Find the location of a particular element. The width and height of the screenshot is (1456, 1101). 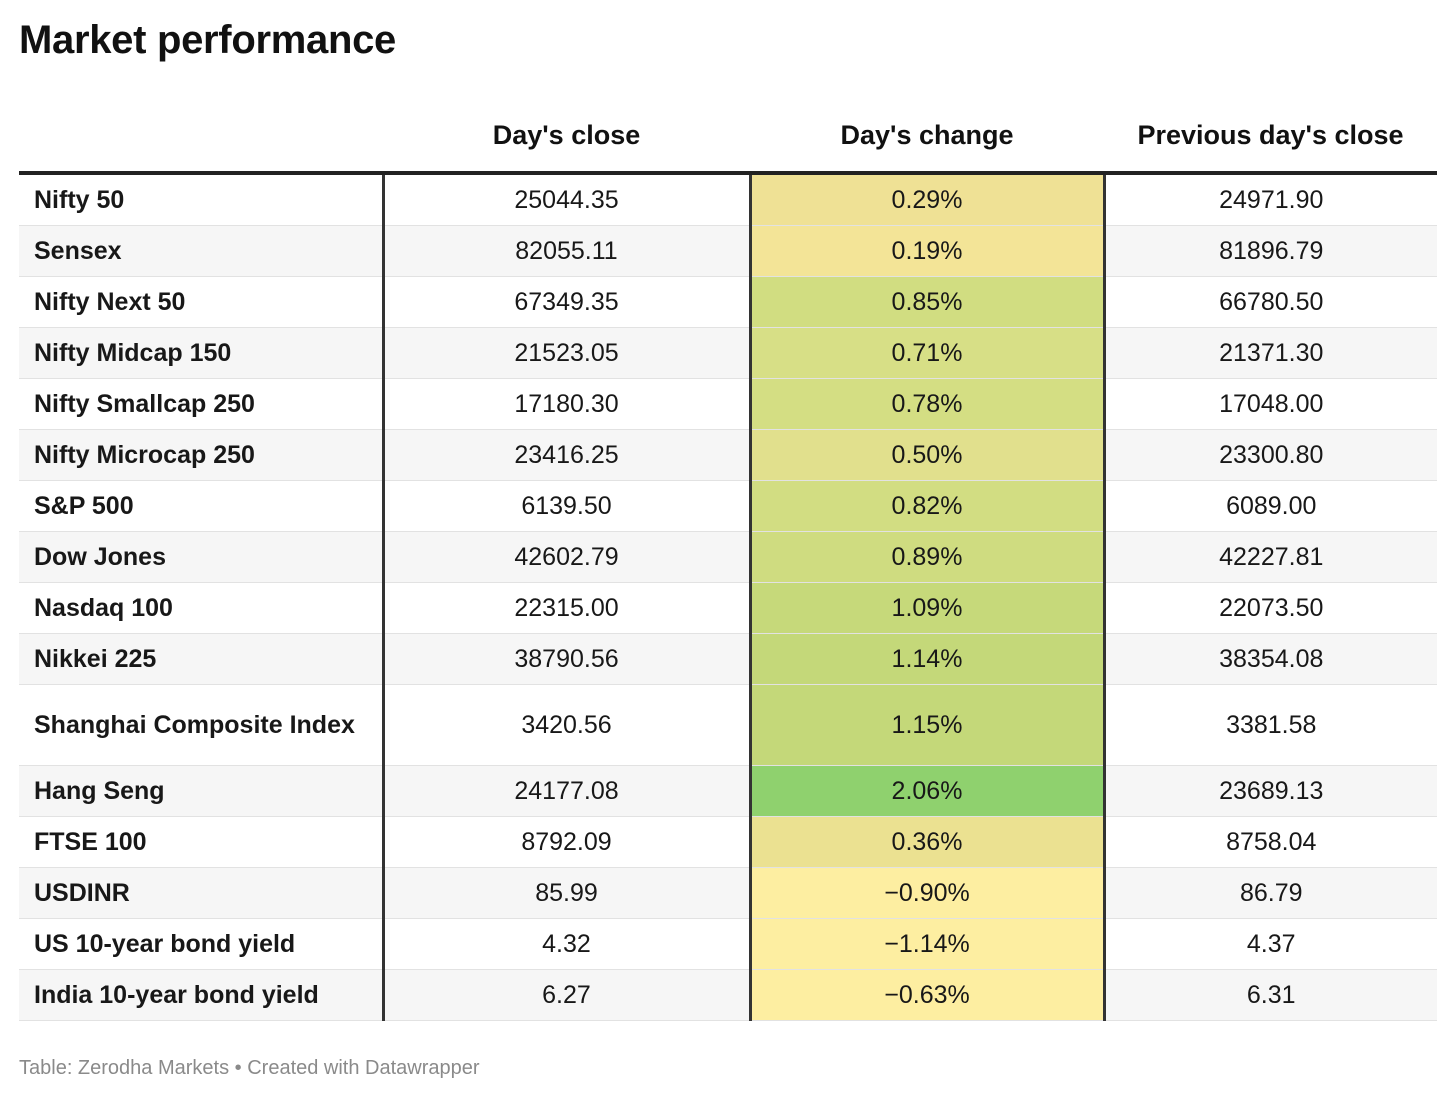

table-row: USDINR 85.99 −0.90% 86.79 is located at coordinates (728, 893).